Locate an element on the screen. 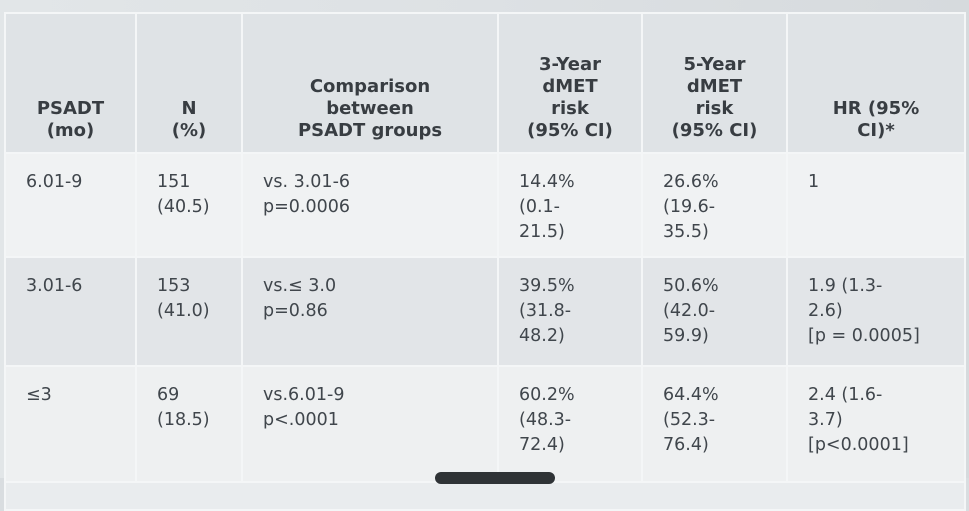 The width and height of the screenshot is (969, 511). cell-psadt: 6.01-9 is located at coordinates (70, 205).